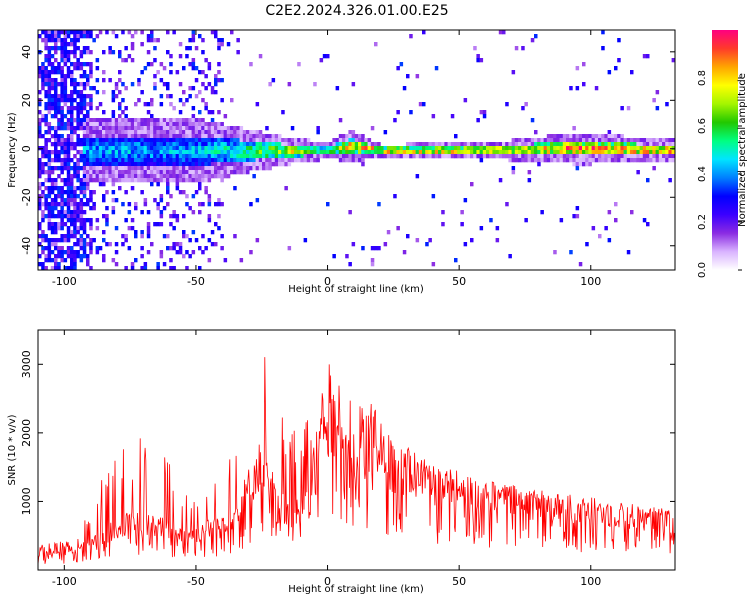 The height and width of the screenshot is (600, 750). Describe the element at coordinates (702, 270) in the screenshot. I see `colorbar-tick-label: 0.0` at that location.